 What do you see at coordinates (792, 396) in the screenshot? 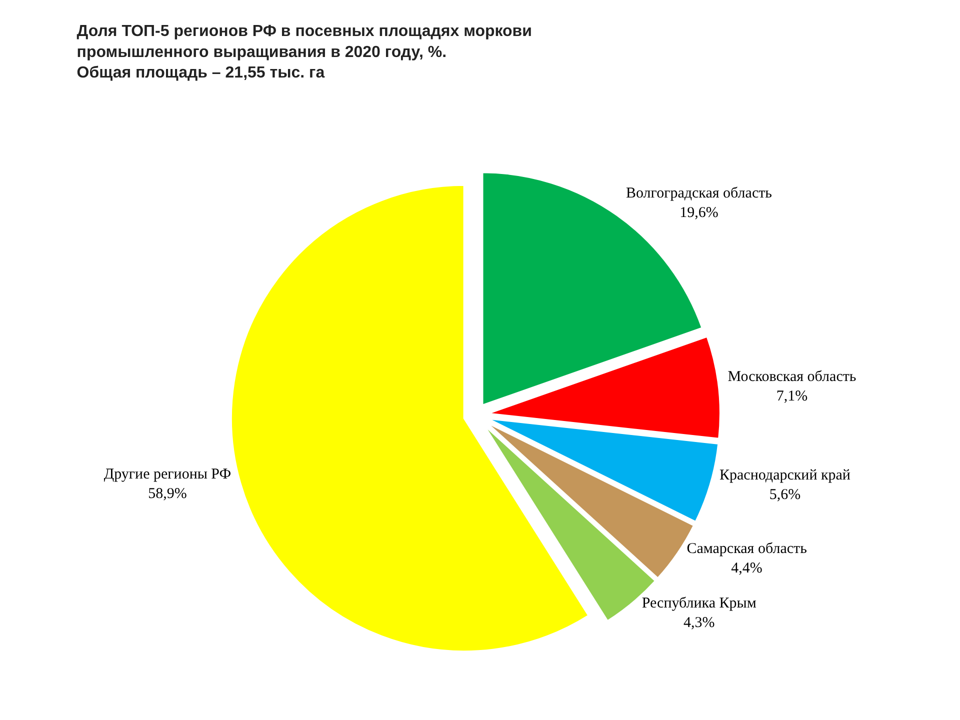
I see `data-label: 7,1%` at bounding box center [792, 396].